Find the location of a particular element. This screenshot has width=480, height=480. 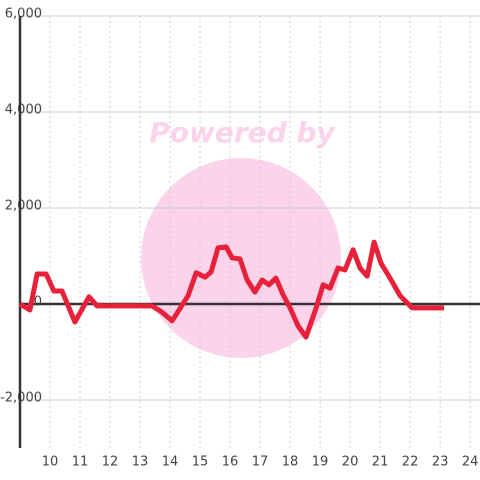

x-tick-label: 18 is located at coordinates (290, 462).